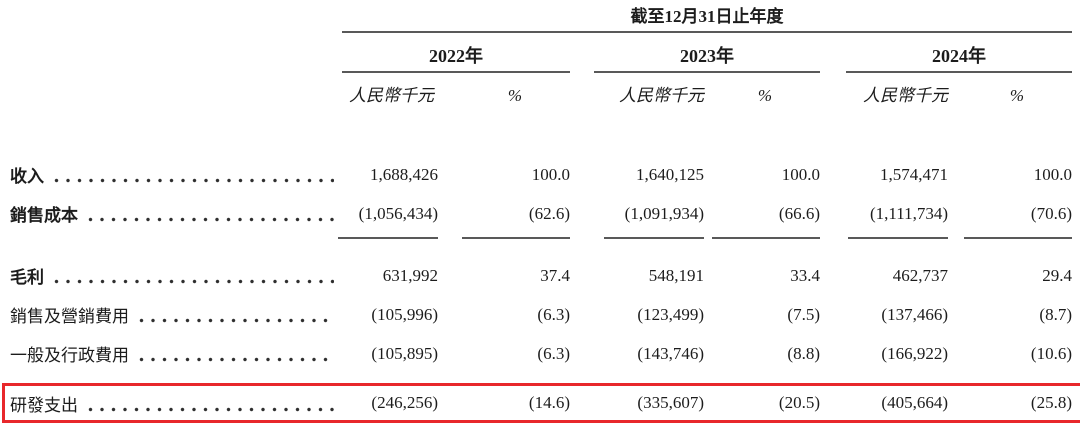 The width and height of the screenshot is (1080, 424). I want to click on percent-cell: 33.4, so click(762, 276).